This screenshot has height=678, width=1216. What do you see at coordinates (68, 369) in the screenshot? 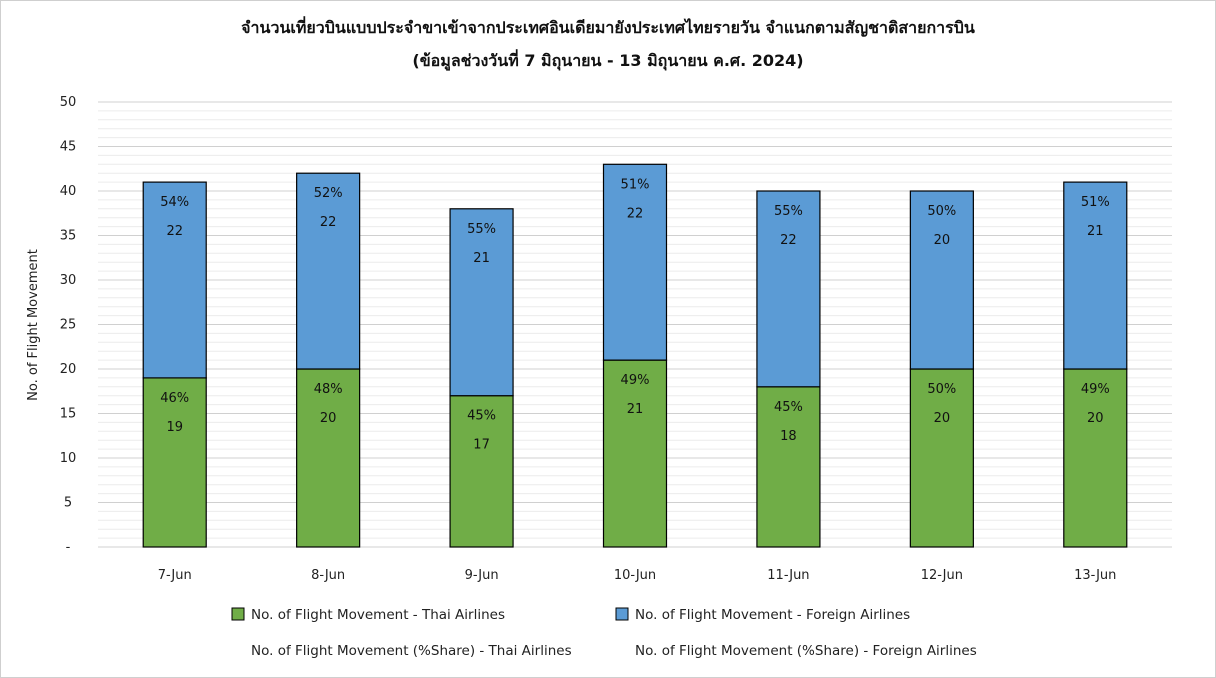
I see `y-tick-label: 20` at bounding box center [68, 369].